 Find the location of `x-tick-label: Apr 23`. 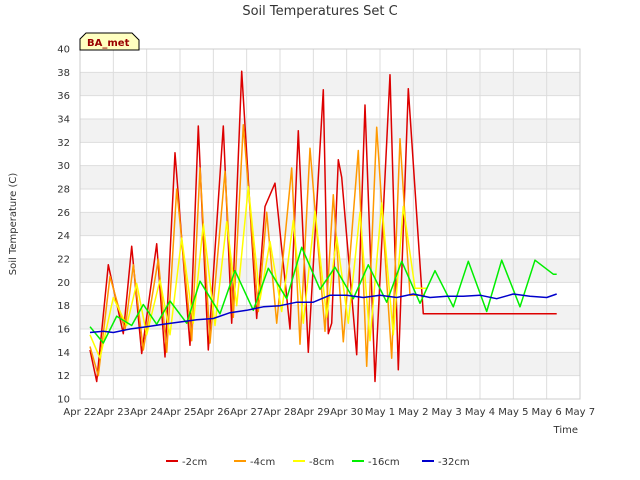

x-tick-label: Apr 23 is located at coordinates (113, 412).